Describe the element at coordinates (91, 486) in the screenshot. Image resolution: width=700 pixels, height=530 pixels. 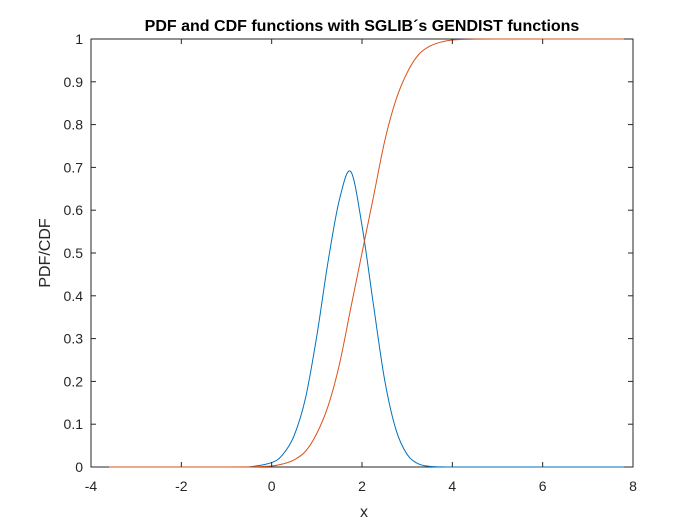
I see `x-tick-label: -4` at that location.